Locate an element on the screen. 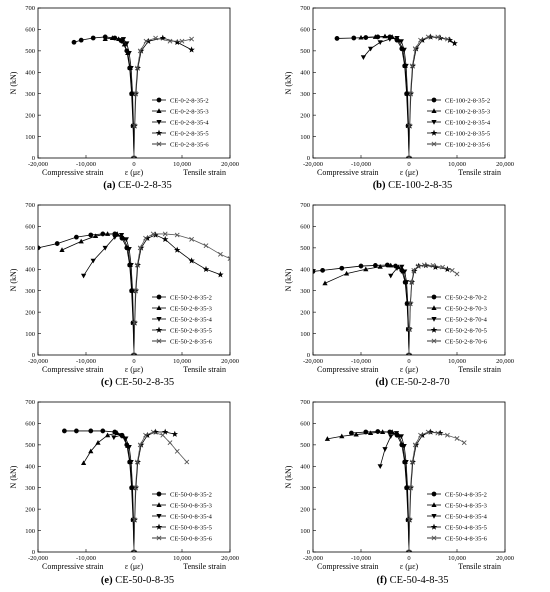  legend-label: CE-50-0-8-35-5 is located at coordinates (191, 527).